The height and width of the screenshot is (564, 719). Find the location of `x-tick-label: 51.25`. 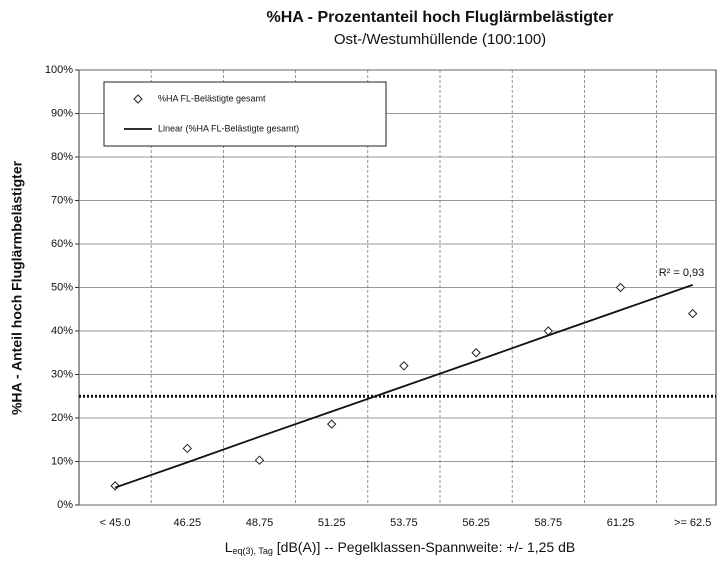

x-tick-label: 51.25 is located at coordinates (332, 523).